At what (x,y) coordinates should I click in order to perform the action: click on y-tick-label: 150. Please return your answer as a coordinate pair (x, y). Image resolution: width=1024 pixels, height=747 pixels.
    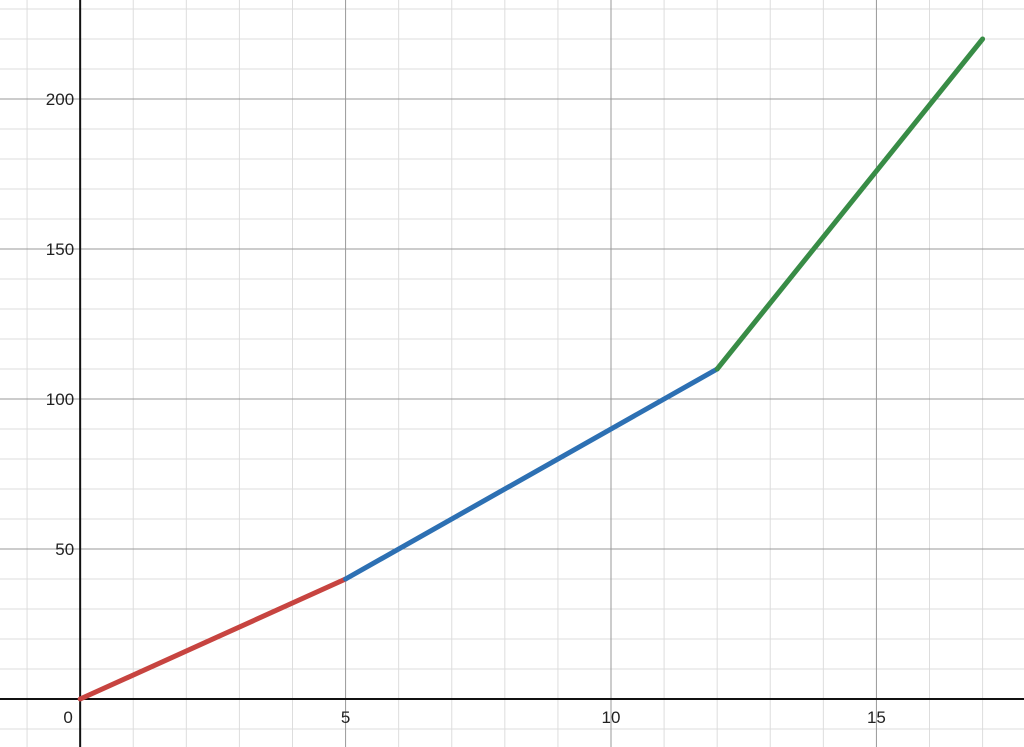
    Looking at the image, I should click on (60, 249).